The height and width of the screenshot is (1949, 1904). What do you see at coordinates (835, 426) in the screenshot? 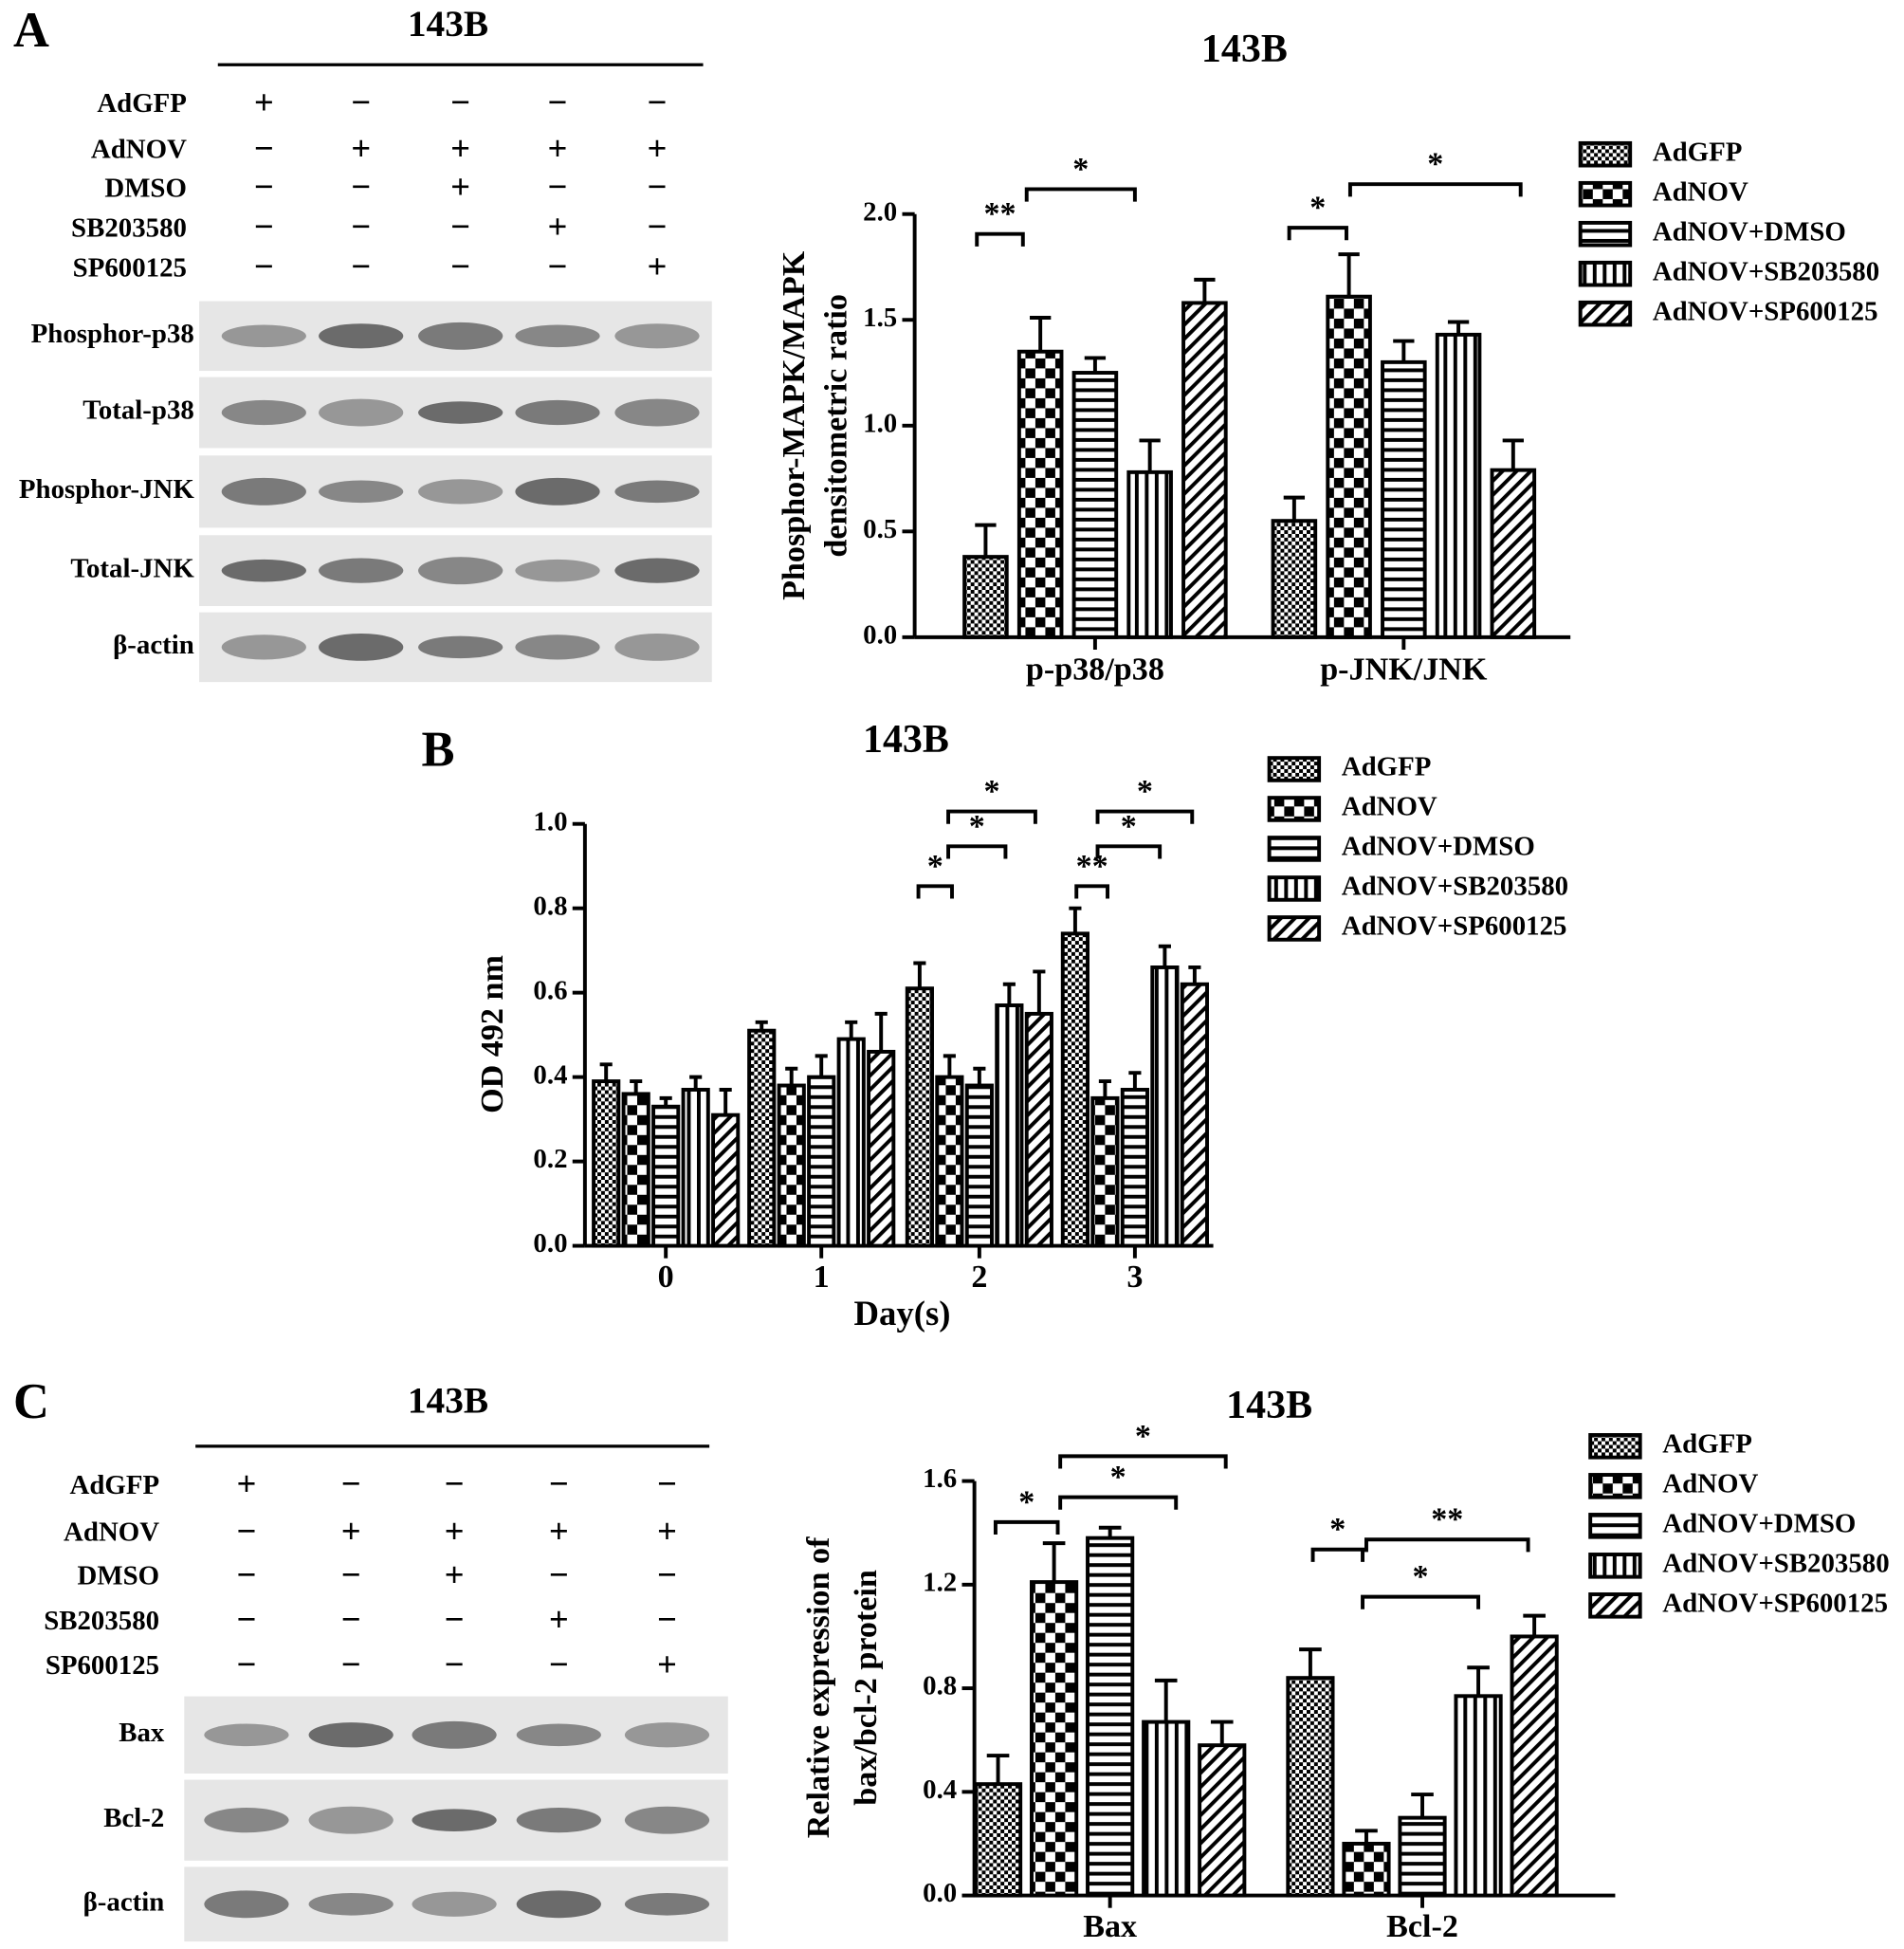
I see `y-axis-label: densitometric ratio` at bounding box center [835, 426].